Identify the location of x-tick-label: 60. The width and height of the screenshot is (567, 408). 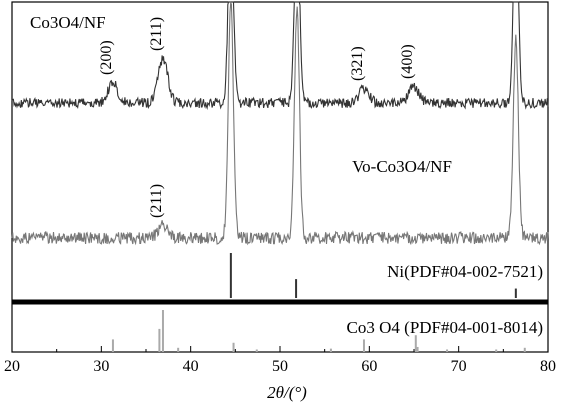
(369, 366).